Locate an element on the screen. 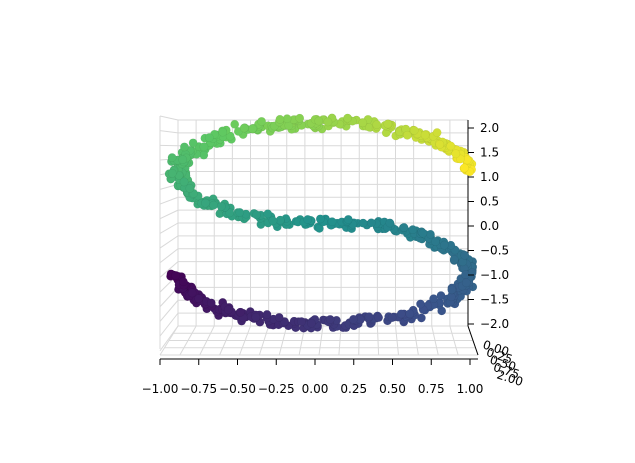 The width and height of the screenshot is (635, 463). z-tick-label: −1.5 is located at coordinates (494, 300).